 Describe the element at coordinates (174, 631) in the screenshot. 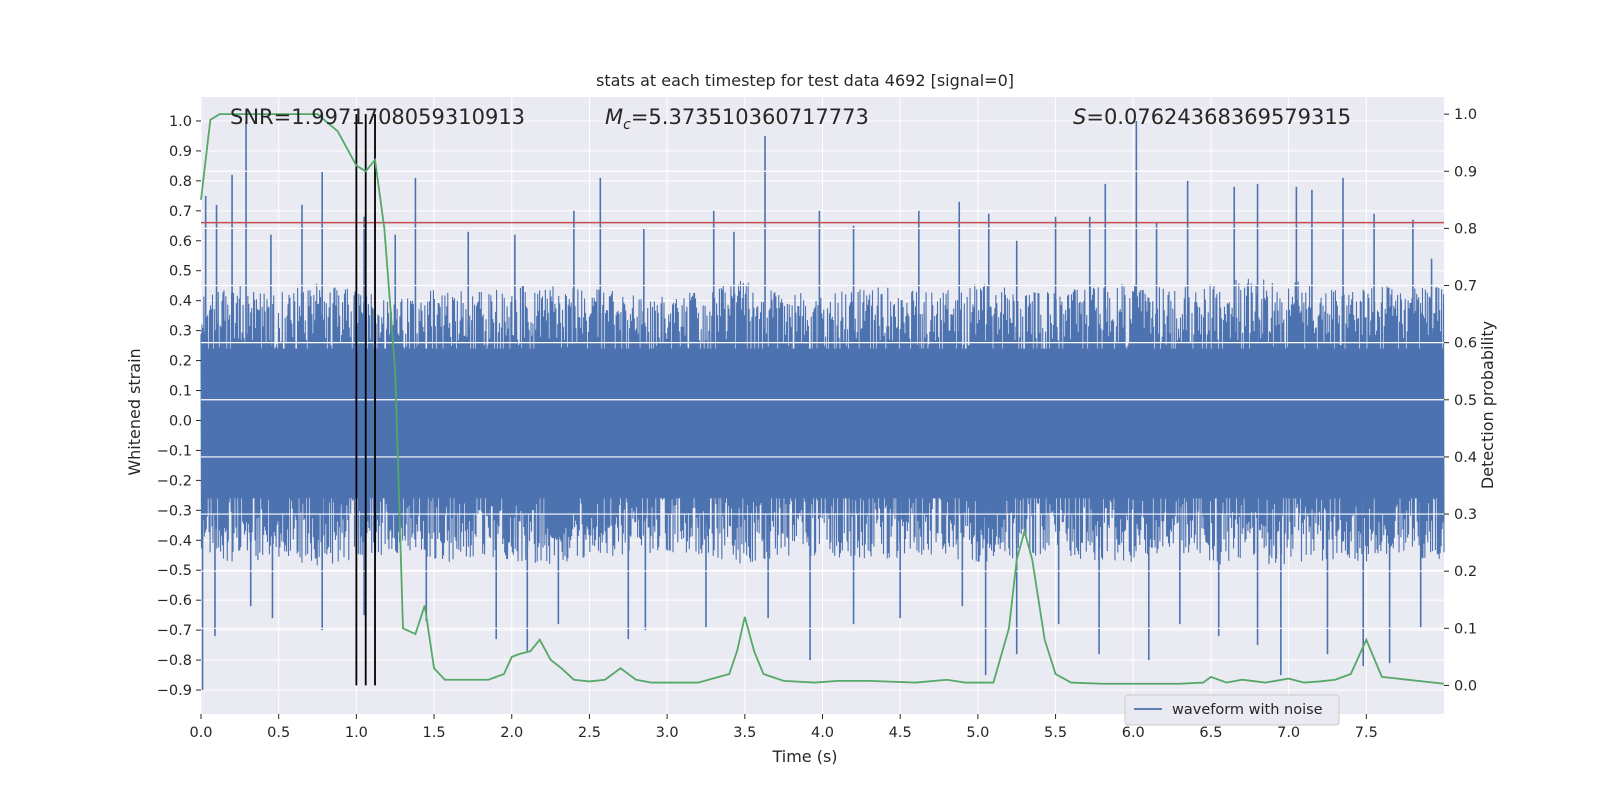

I see `y-tick-label-left: −0.7` at that location.